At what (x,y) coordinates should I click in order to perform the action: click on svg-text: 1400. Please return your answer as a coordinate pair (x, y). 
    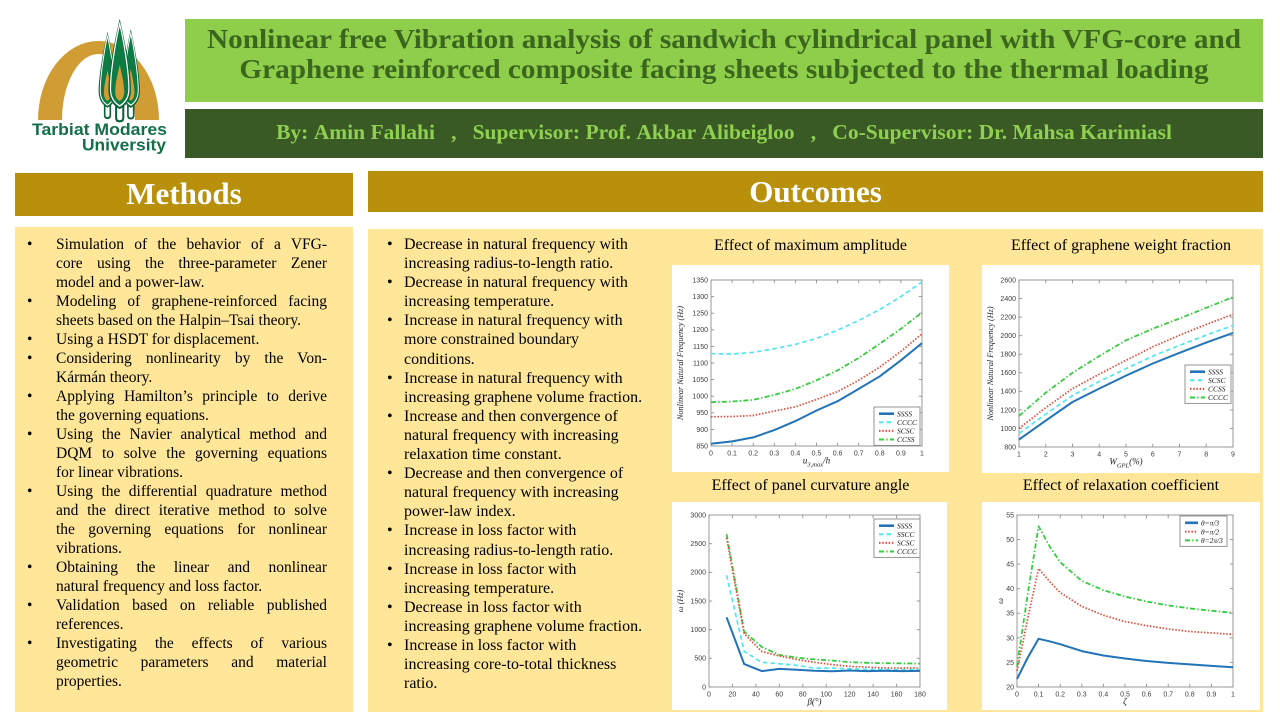
    Looking at the image, I should click on (1008, 392).